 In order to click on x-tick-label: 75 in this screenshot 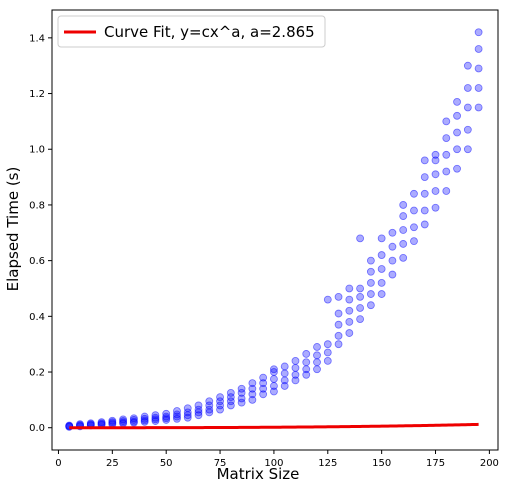, I will do `click(220, 463)`.